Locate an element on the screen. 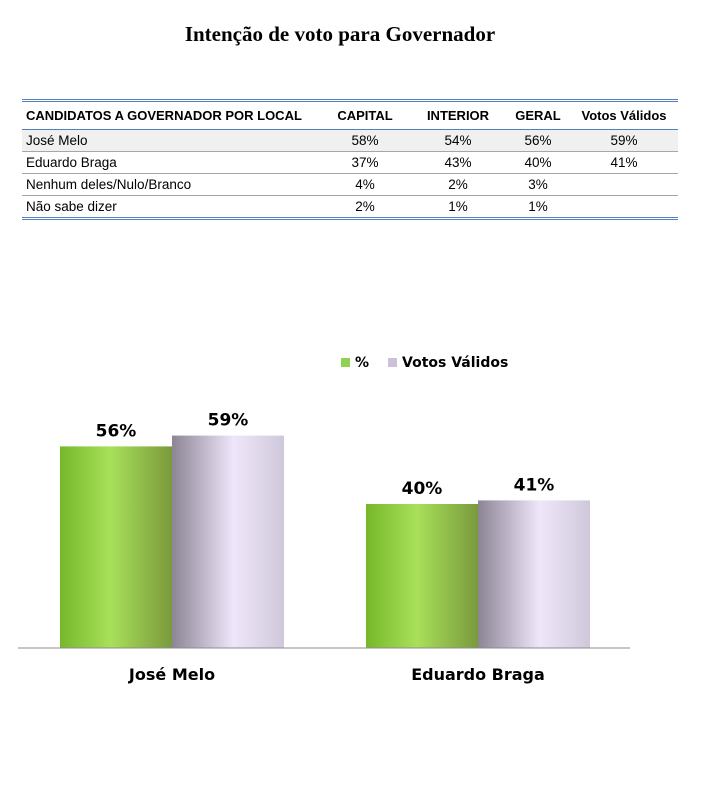  column-header: INTERIOR is located at coordinates (458, 114).